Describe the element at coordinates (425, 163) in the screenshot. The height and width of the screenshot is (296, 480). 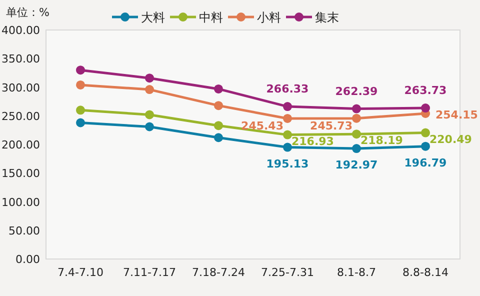
I see `data-label: 196.79` at that location.